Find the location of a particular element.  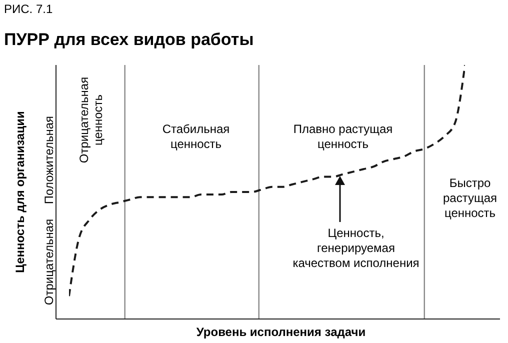

text: Отрицательная is located at coordinates (49, 262).